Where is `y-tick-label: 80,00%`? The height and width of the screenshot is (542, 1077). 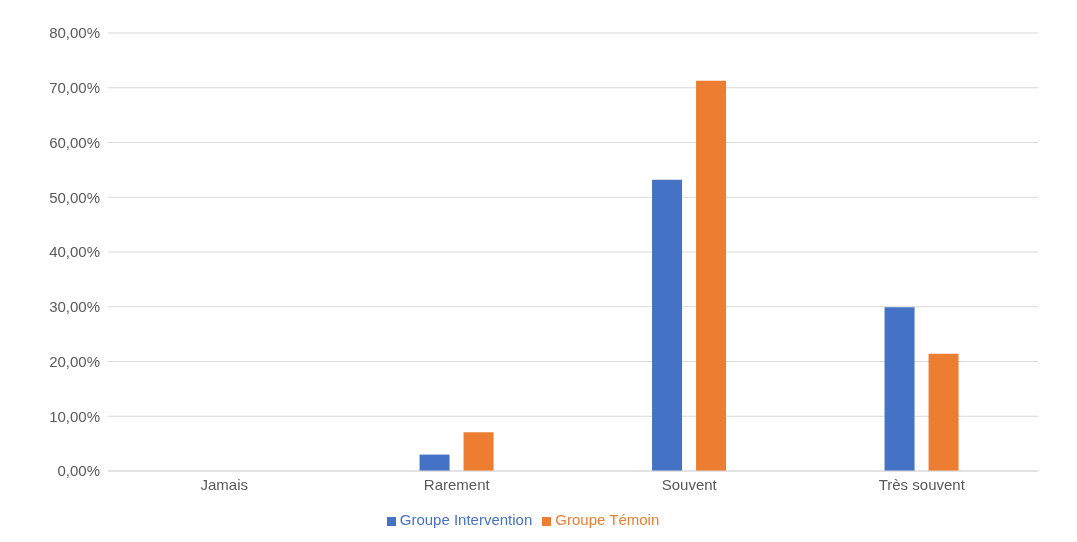 y-tick-label: 80,00% is located at coordinates (74, 33).